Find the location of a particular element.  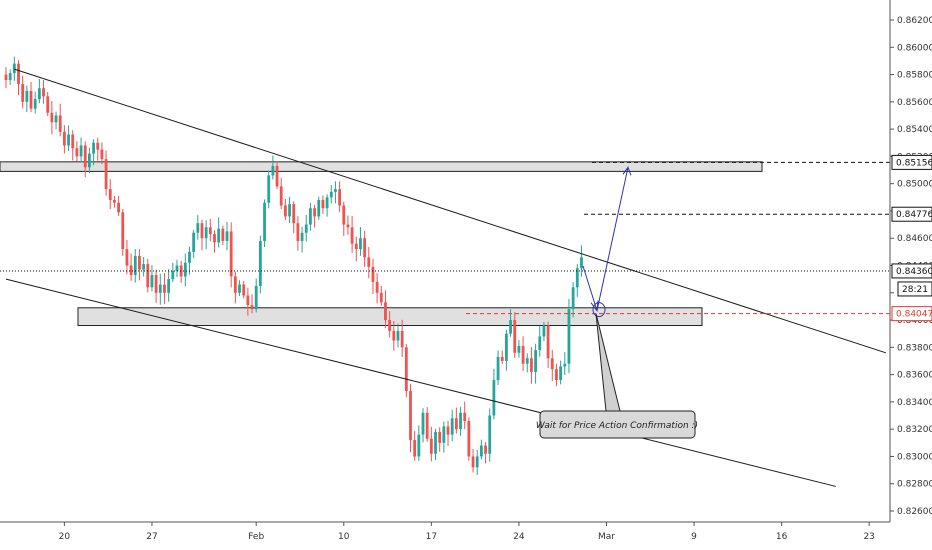

price-label: 0.84047 is located at coordinates (911, 314).